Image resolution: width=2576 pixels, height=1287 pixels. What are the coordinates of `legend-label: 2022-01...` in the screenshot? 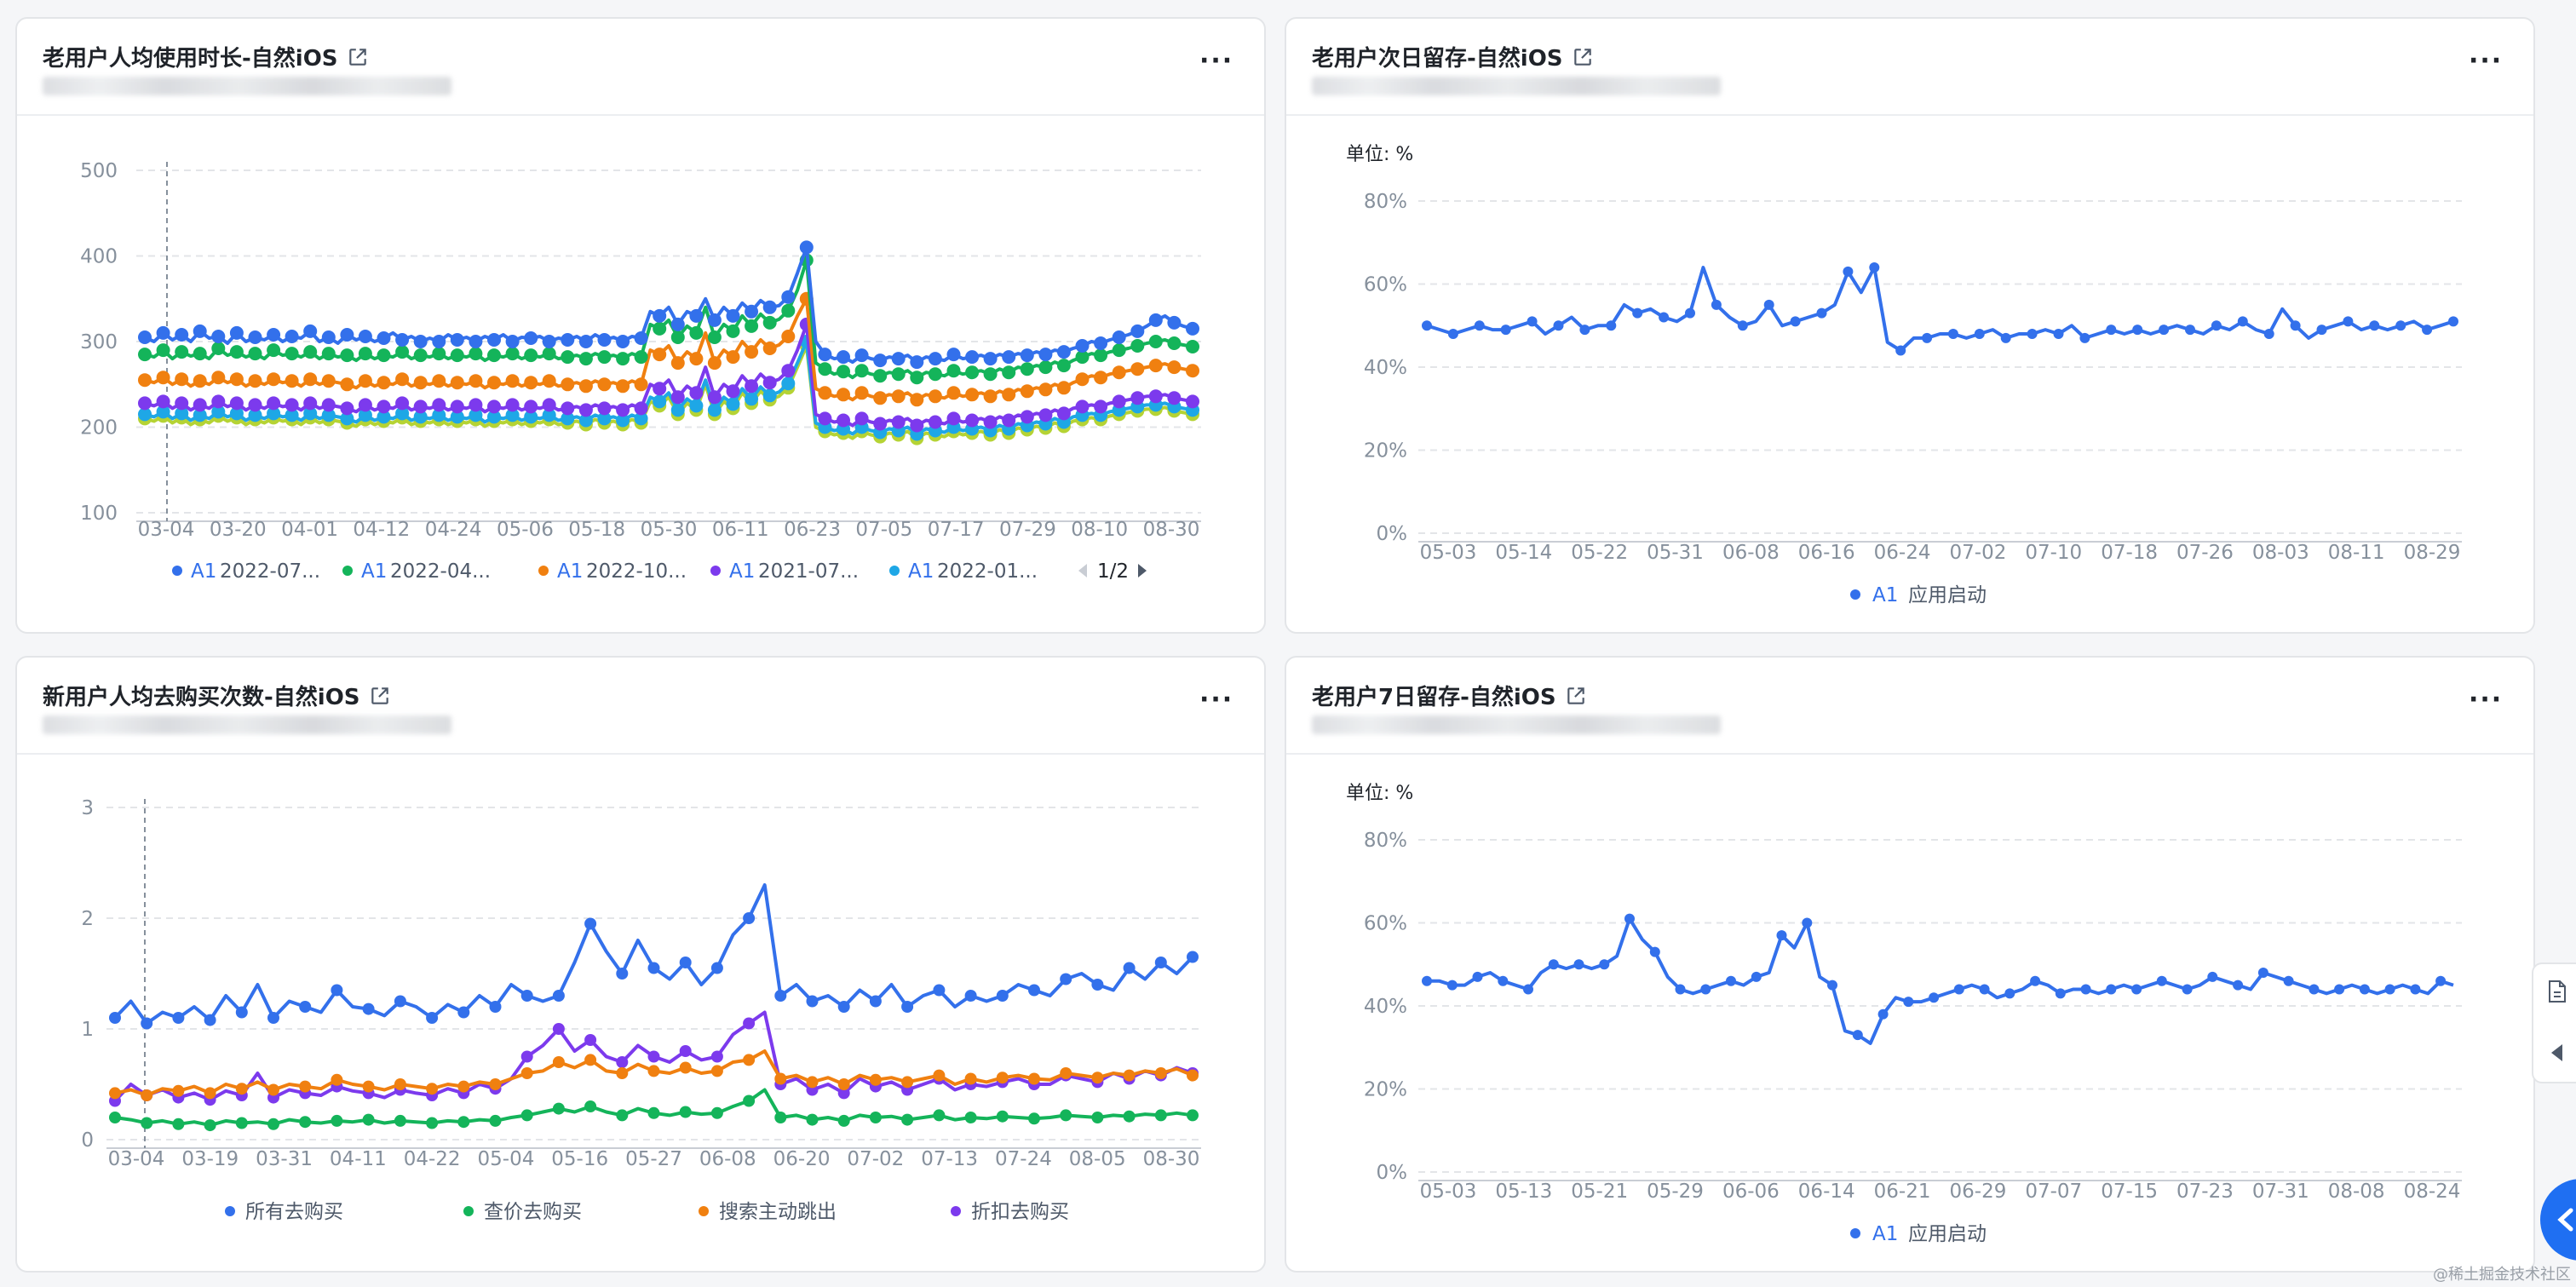 It's located at (988, 571).